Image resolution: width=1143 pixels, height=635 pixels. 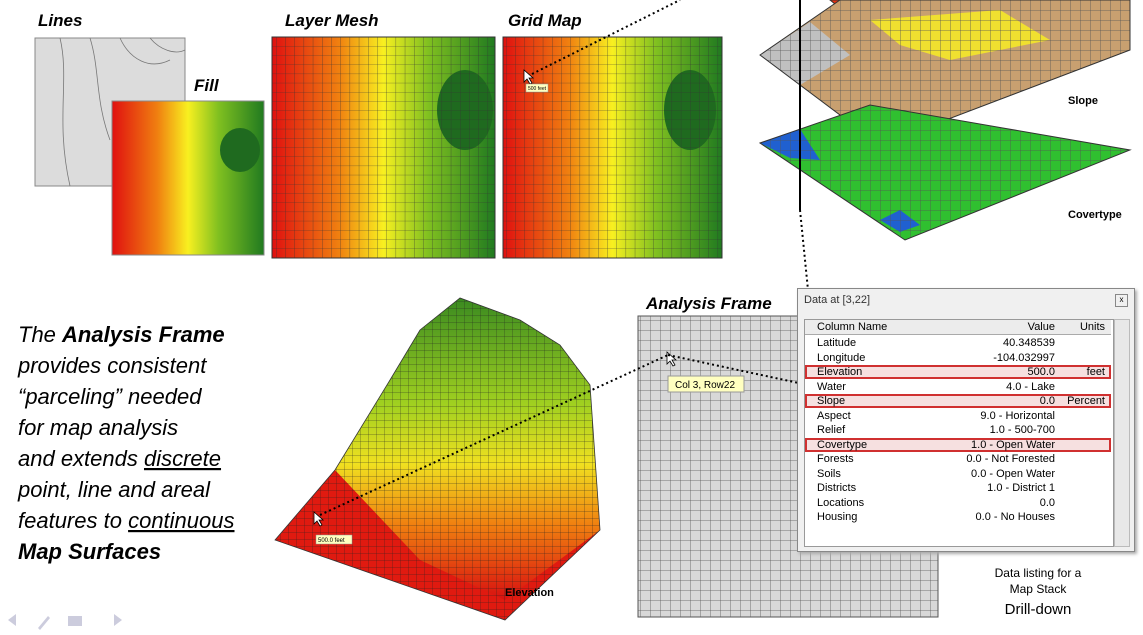 I want to click on cell-name: Slope, so click(x=831, y=401).